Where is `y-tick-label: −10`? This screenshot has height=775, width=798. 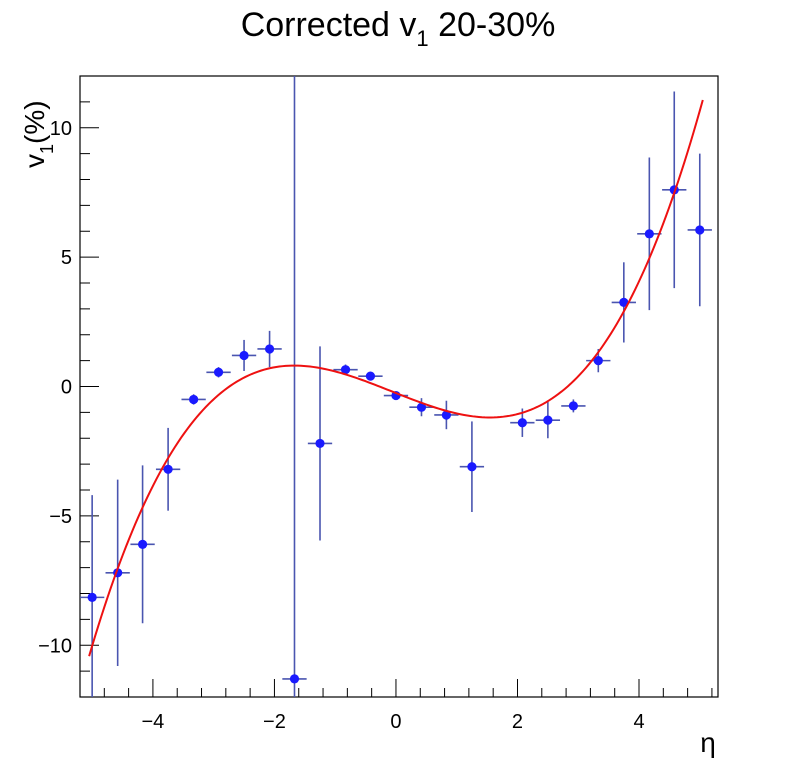 y-tick-label: −10 is located at coordinates (55, 646).